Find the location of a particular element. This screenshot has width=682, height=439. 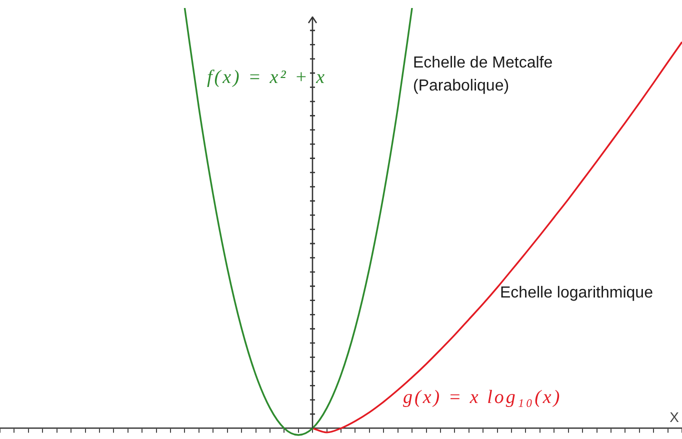

x-axis-title: X is located at coordinates (675, 417).